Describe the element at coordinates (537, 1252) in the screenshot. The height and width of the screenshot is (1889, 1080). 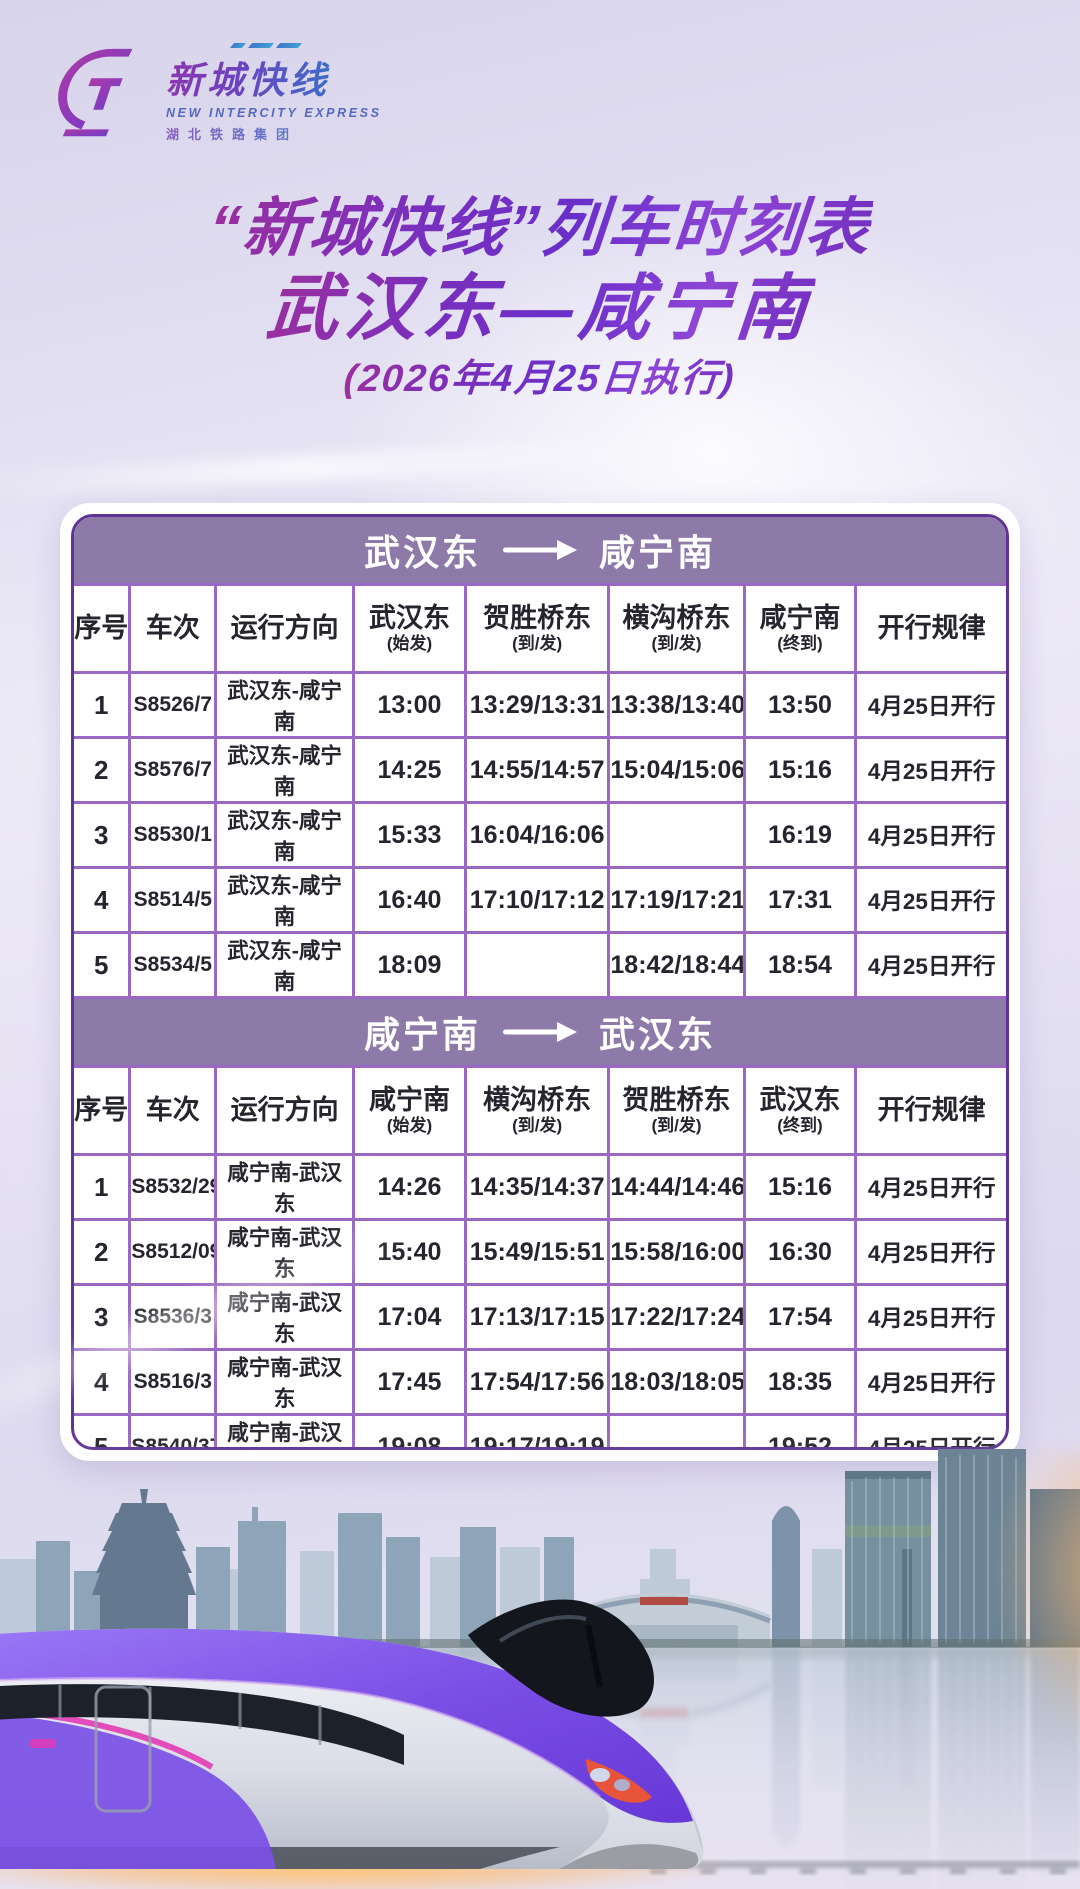
I see `table-cell: 15:49/15:51` at that location.